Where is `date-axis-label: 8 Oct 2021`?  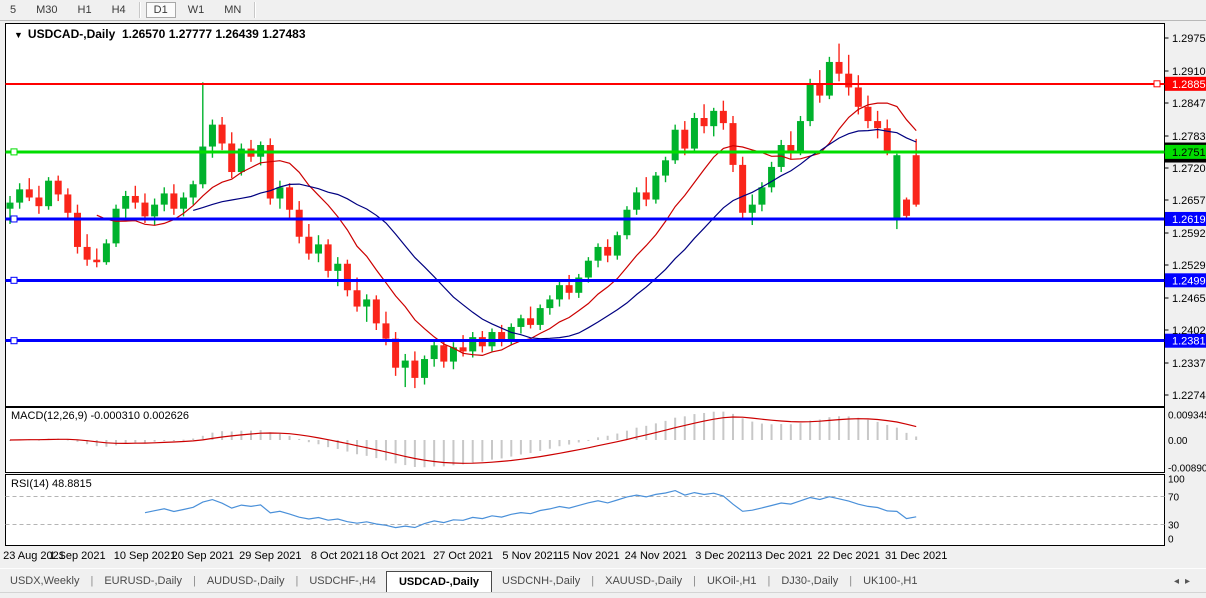 date-axis-label: 8 Oct 2021 is located at coordinates (338, 556).